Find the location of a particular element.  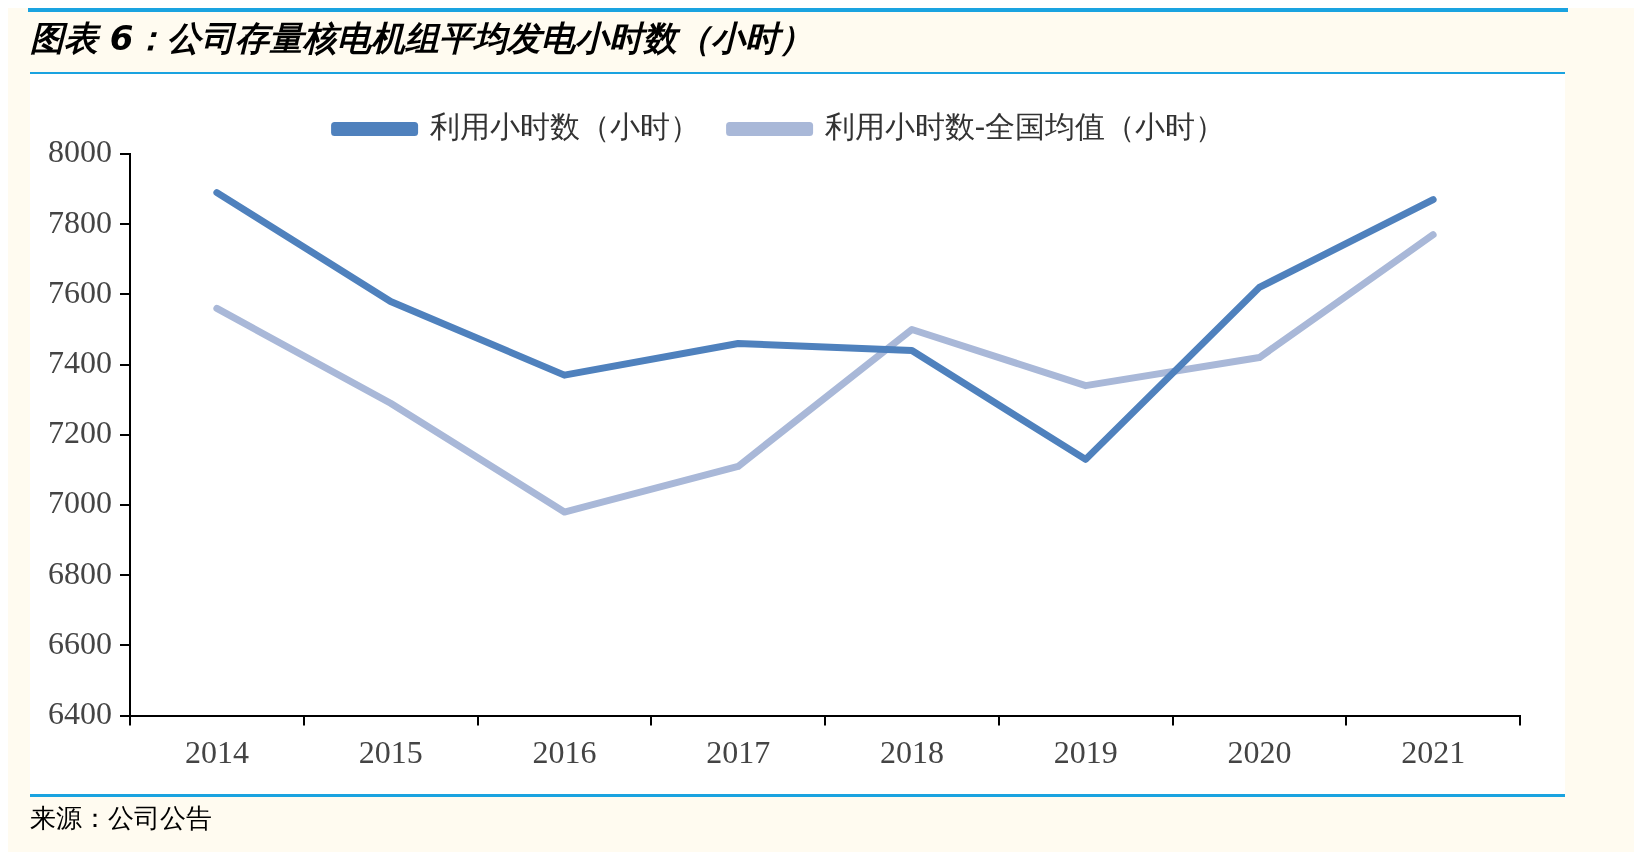

chart-title: 图表 6：公司存量核电机组平均发电小时数（小时） is located at coordinates (422, 38).